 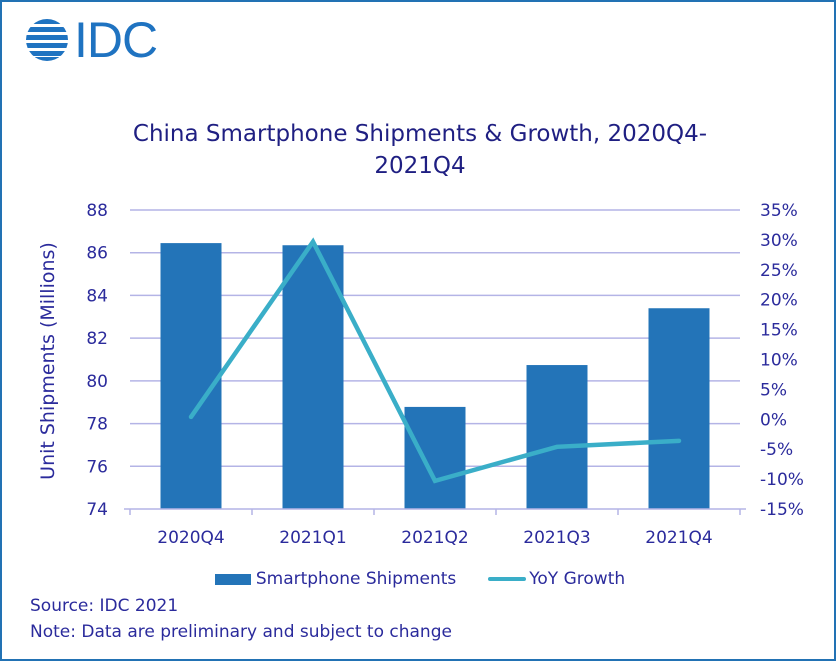 I want to click on axes, so click(x=435, y=511).